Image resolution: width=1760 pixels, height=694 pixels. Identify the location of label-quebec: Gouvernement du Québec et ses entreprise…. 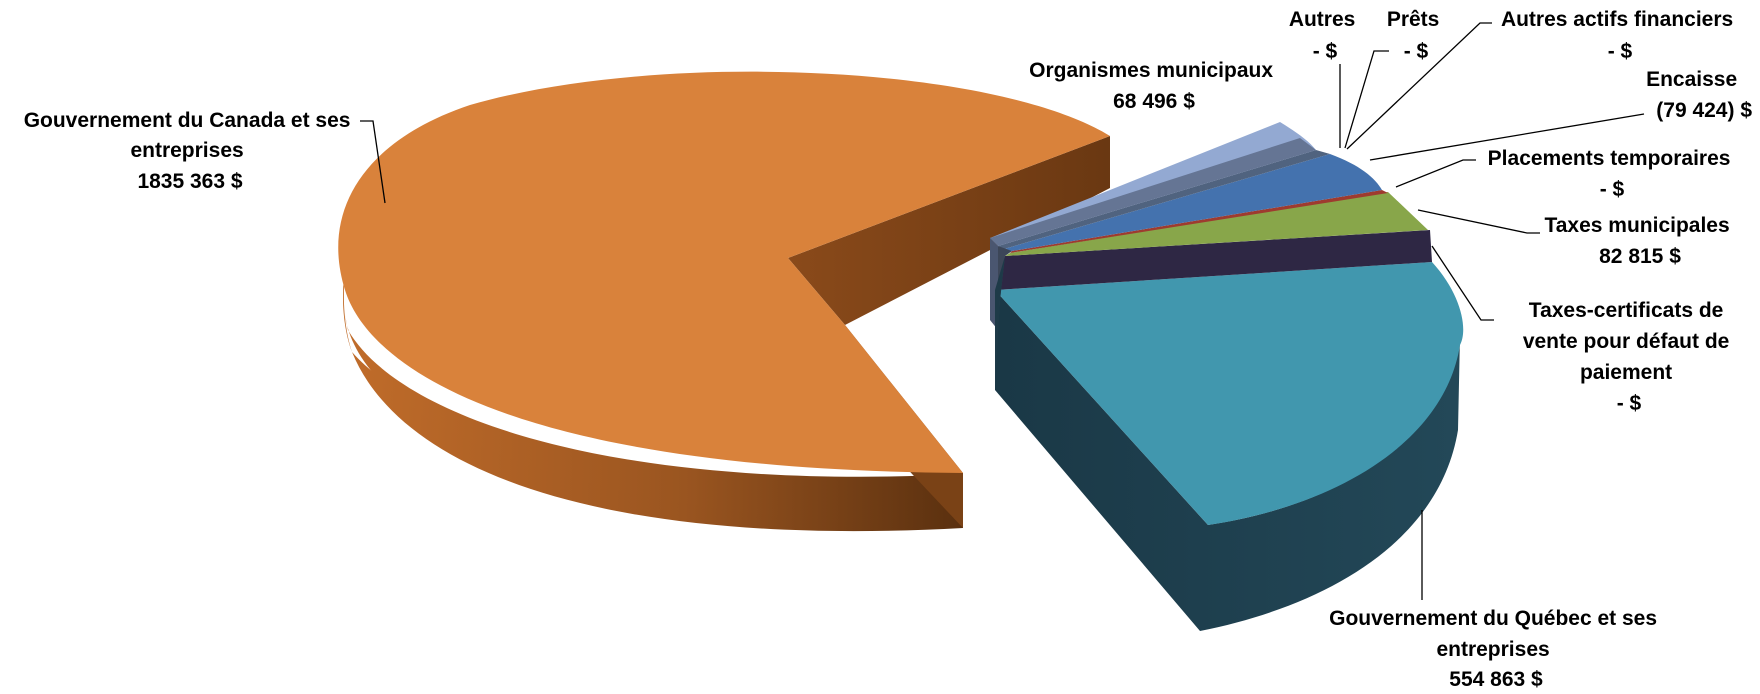
(1496, 649).